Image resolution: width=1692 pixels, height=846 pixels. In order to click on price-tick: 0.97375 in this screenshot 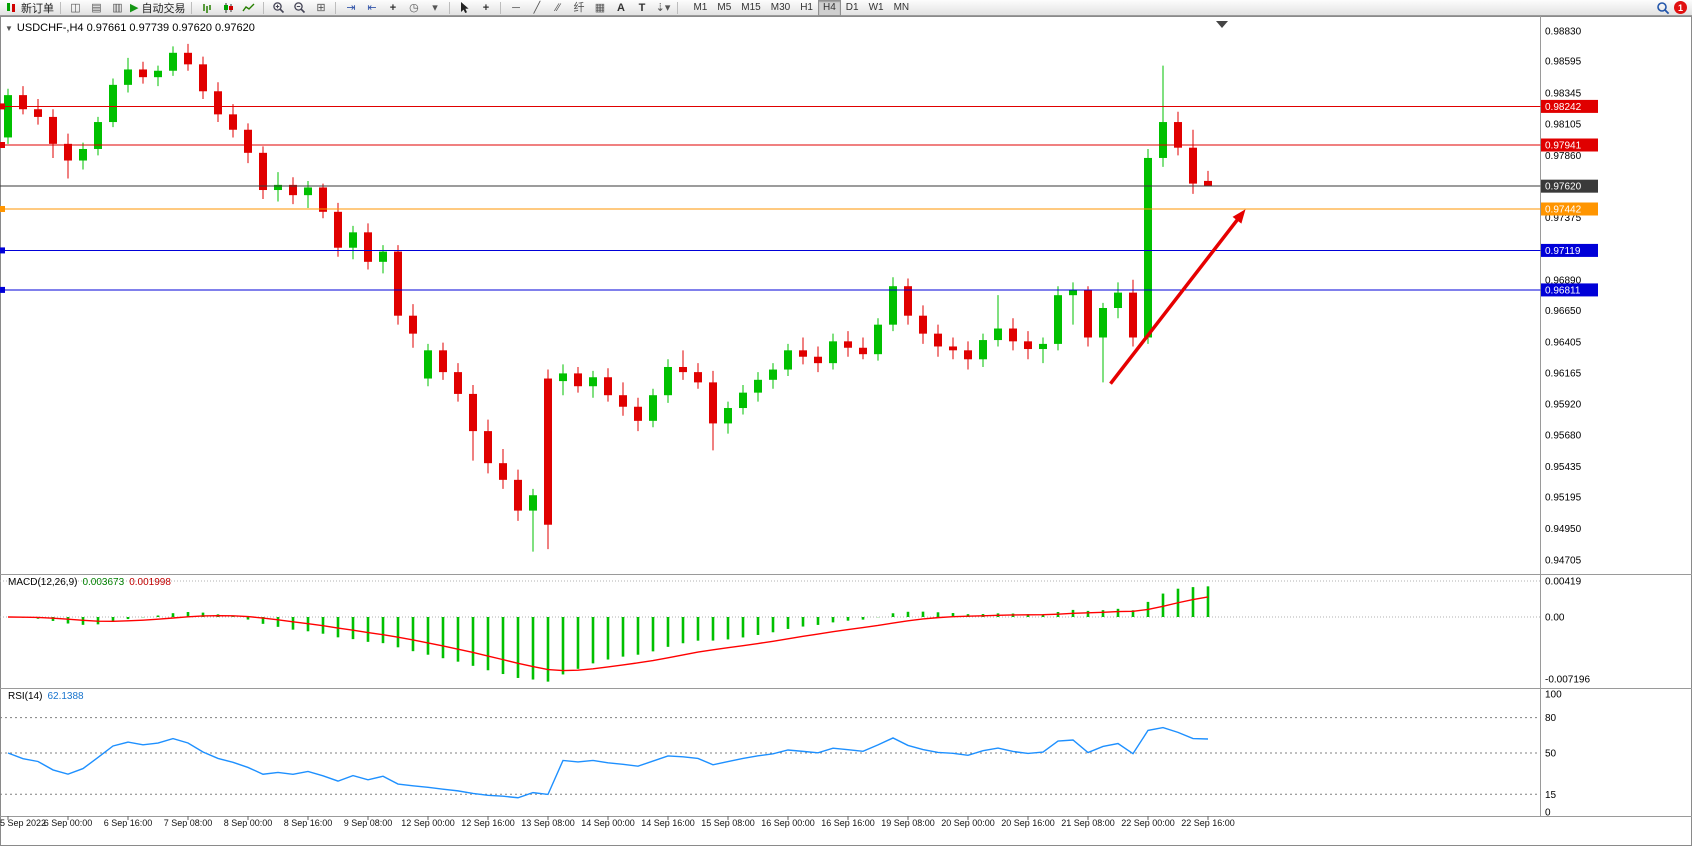, I will do `click(1563, 218)`.